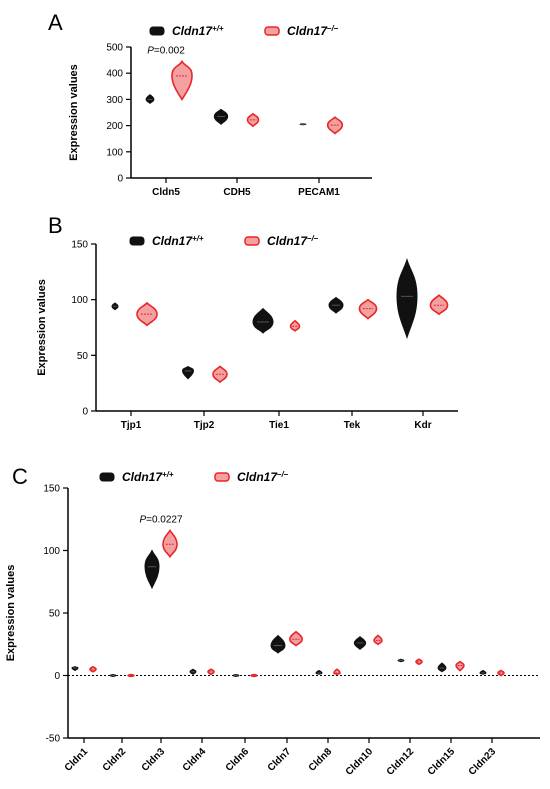 This screenshot has height=789, width=550. What do you see at coordinates (114, 100) in the screenshot?
I see `y-tick-label: 300` at bounding box center [114, 100].